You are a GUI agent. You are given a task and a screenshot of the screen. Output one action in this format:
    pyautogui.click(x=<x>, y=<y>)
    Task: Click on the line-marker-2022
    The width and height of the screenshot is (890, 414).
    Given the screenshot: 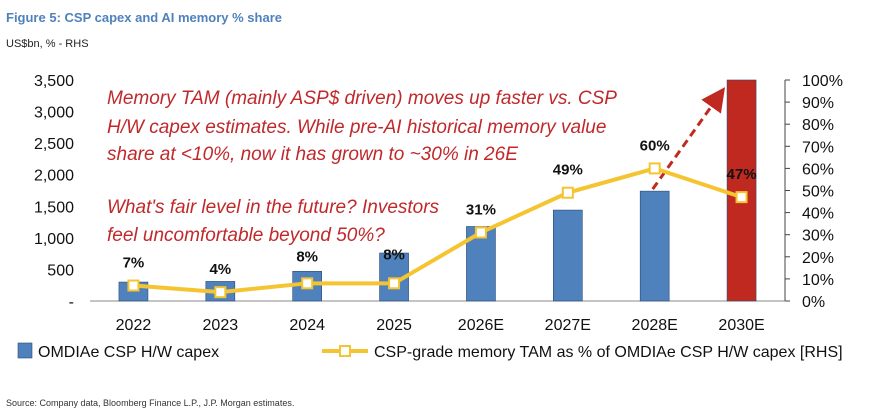 What is the action you would take?
    pyautogui.click(x=133, y=285)
    